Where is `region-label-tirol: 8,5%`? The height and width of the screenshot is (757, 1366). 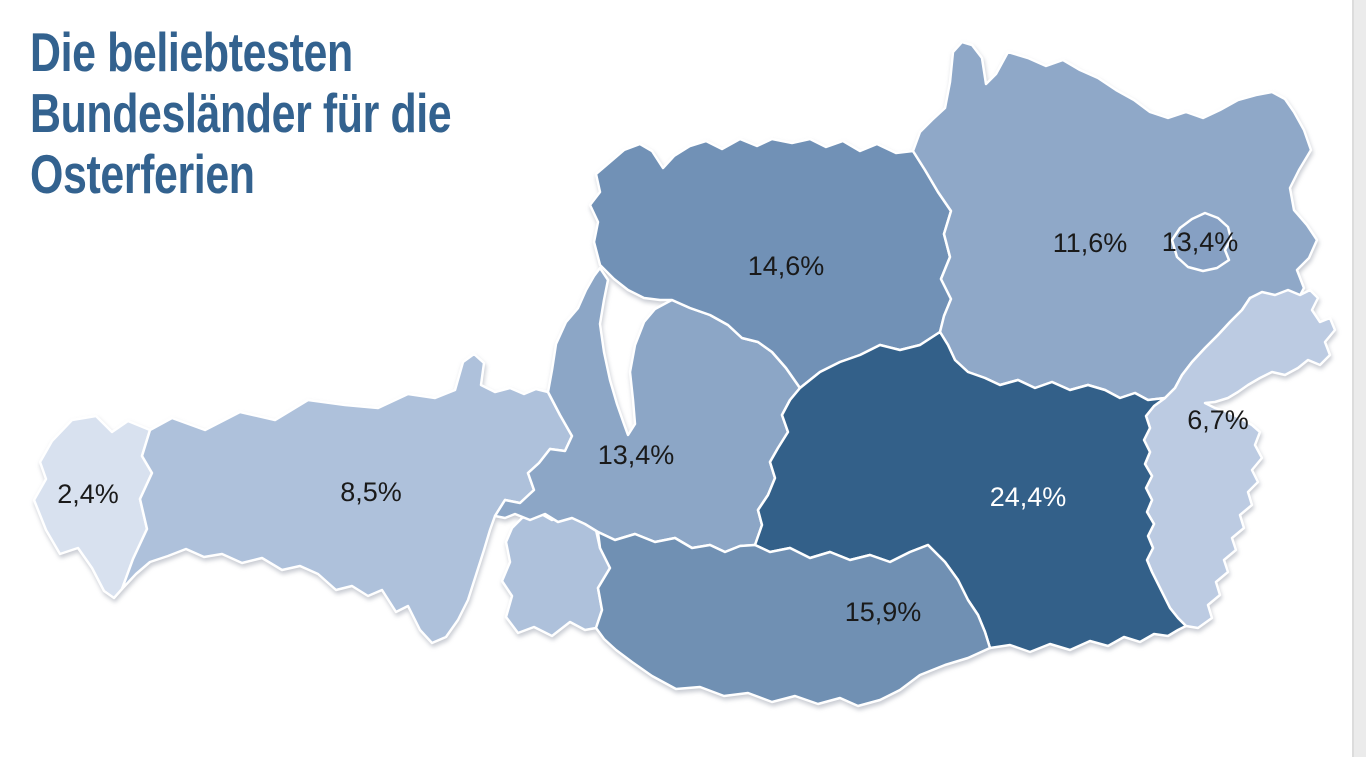
region-label-tirol: 8,5% is located at coordinates (371, 492).